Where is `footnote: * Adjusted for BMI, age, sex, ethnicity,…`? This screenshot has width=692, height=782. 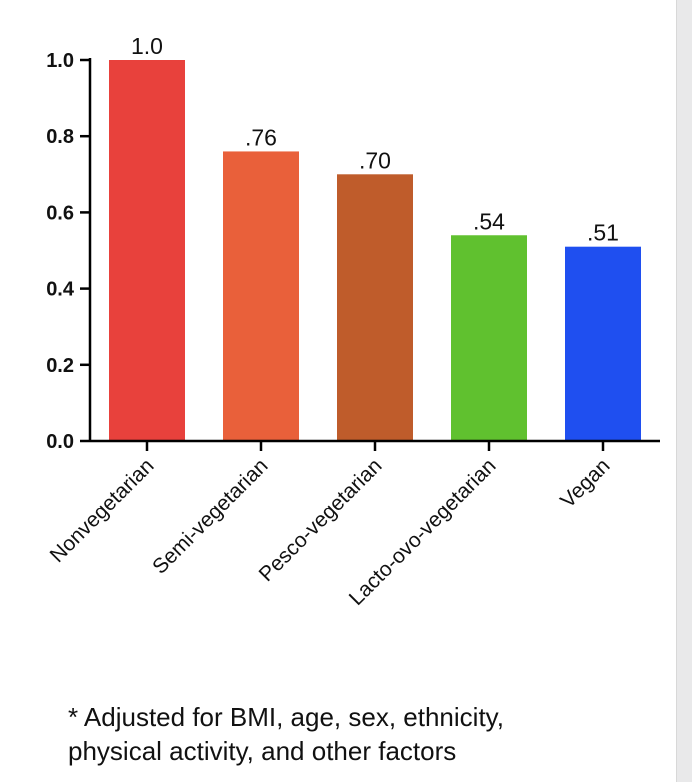
footnote: * Adjusted for BMI, age, sex, ethnicity,… is located at coordinates (373, 734).